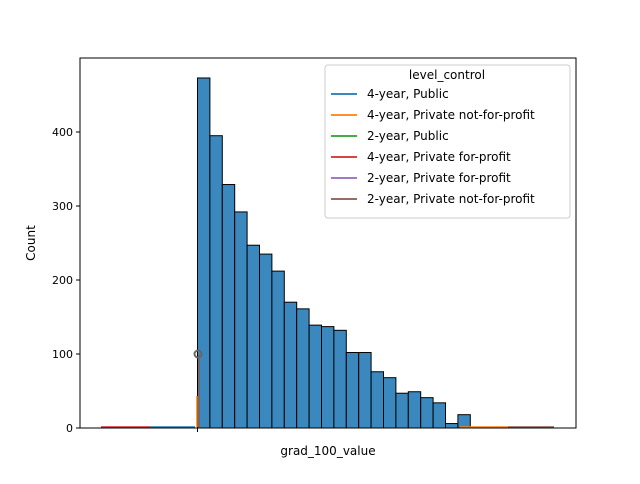  I want to click on y-axis: 0 100 200 300 400, so click(66, 280).